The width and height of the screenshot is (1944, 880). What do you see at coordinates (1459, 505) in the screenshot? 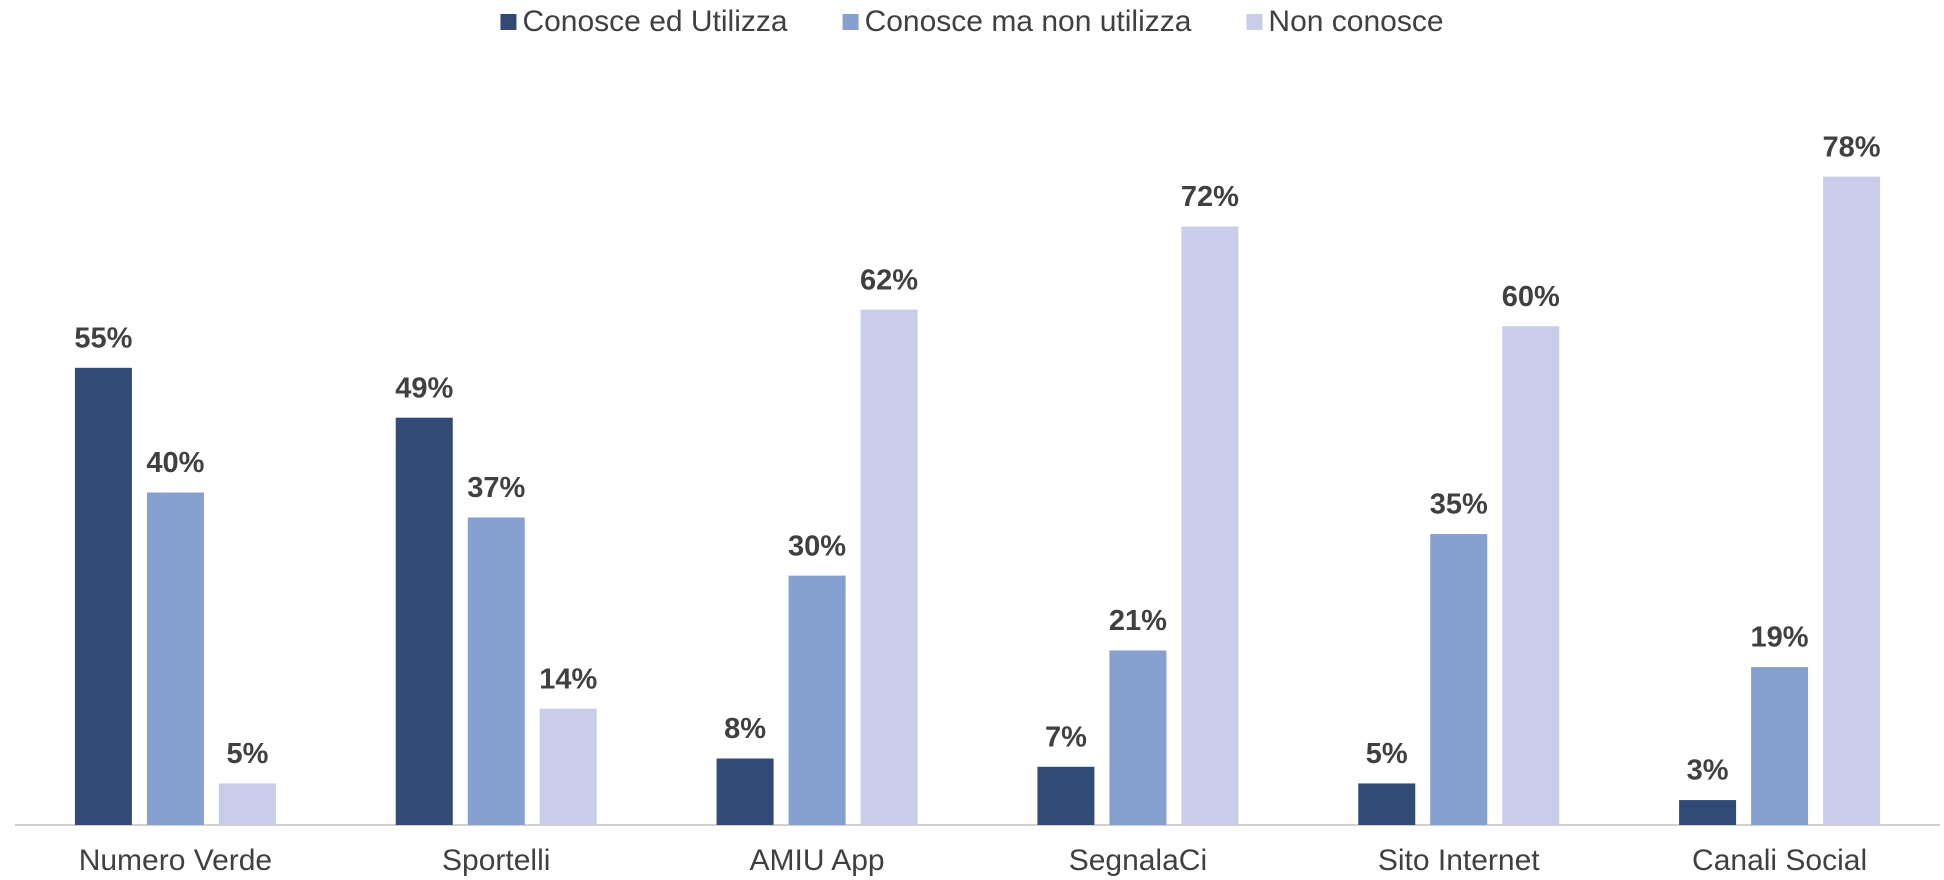
I see `data-label: 35%` at bounding box center [1459, 505].